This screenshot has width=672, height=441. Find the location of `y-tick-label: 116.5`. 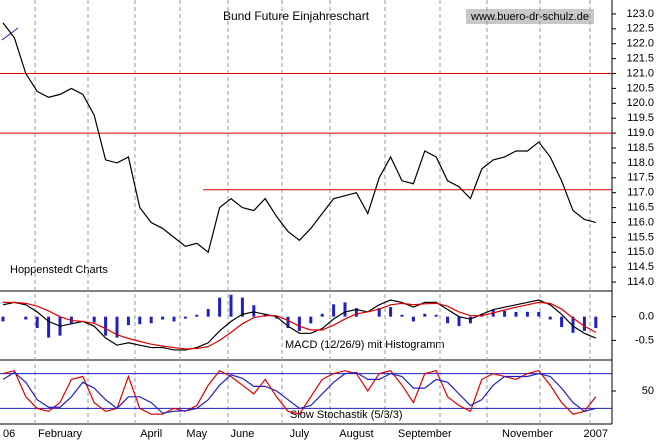

y-tick-label: 116.5 is located at coordinates (640, 207).